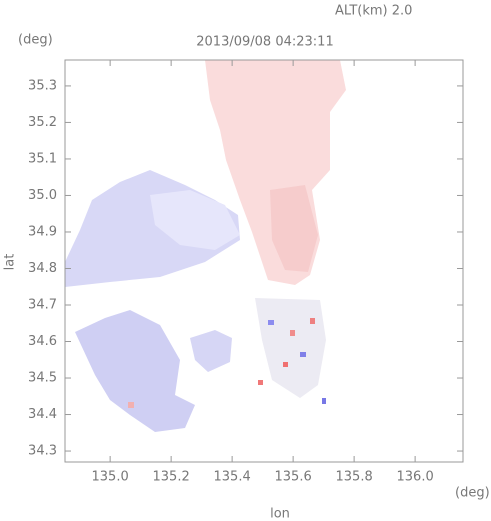 Image resolution: width=491 pixels, height=521 pixels. What do you see at coordinates (415, 477) in the screenshot?
I see `x-tick-label: 136.0` at bounding box center [415, 477].